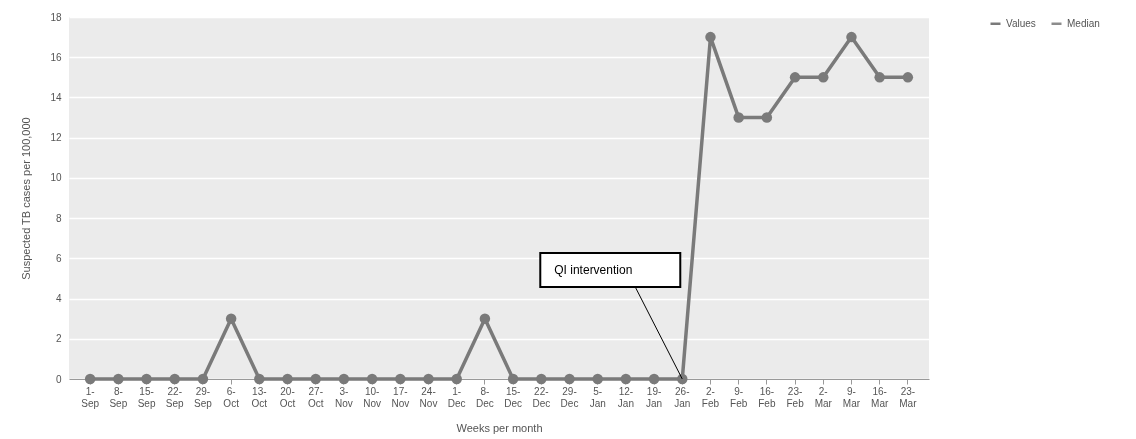 This screenshot has height=439, width=1136. I want to click on x-tick-label: 12- Jan, so click(625, 397).